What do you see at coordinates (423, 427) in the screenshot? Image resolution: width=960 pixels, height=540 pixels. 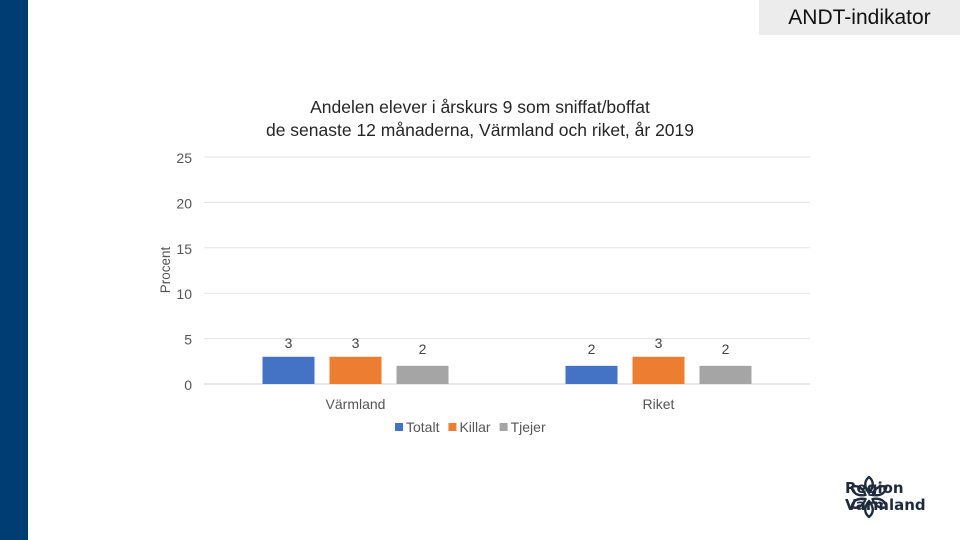 I see `legend-label-totalt: Totalt` at bounding box center [423, 427].